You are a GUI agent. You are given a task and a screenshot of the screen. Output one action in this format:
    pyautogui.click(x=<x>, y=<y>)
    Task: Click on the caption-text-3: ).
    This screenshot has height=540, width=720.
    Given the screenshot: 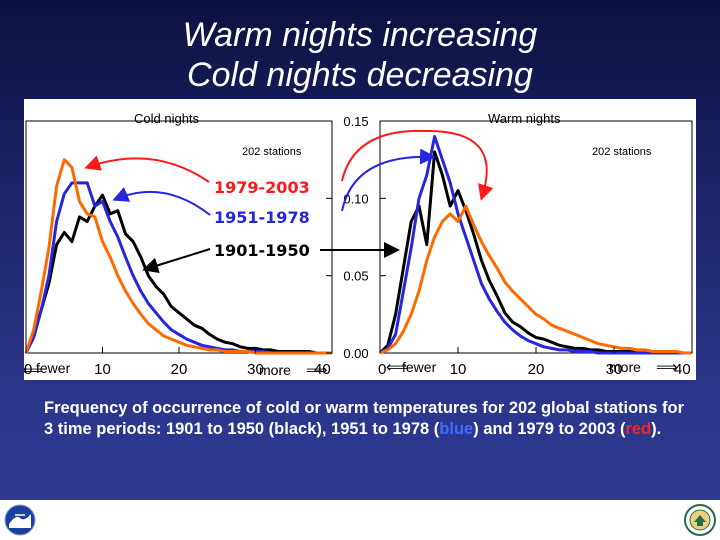 What is the action you would take?
    pyautogui.click(x=656, y=429)
    